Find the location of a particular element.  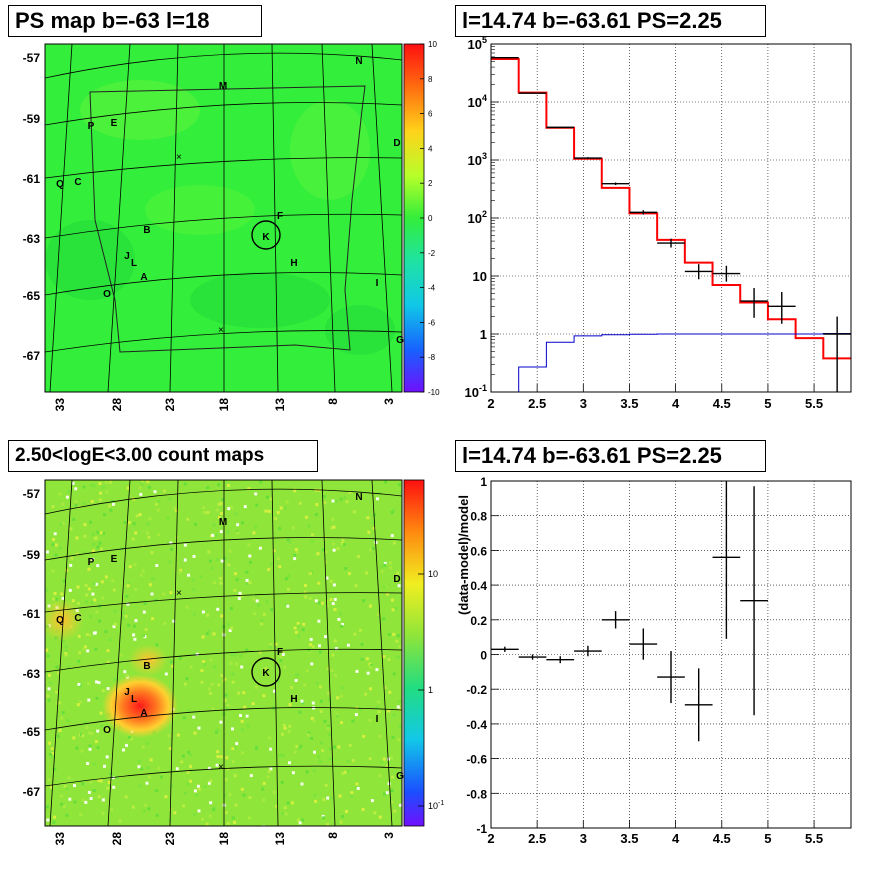

source-label: E is located at coordinates (114, 559).